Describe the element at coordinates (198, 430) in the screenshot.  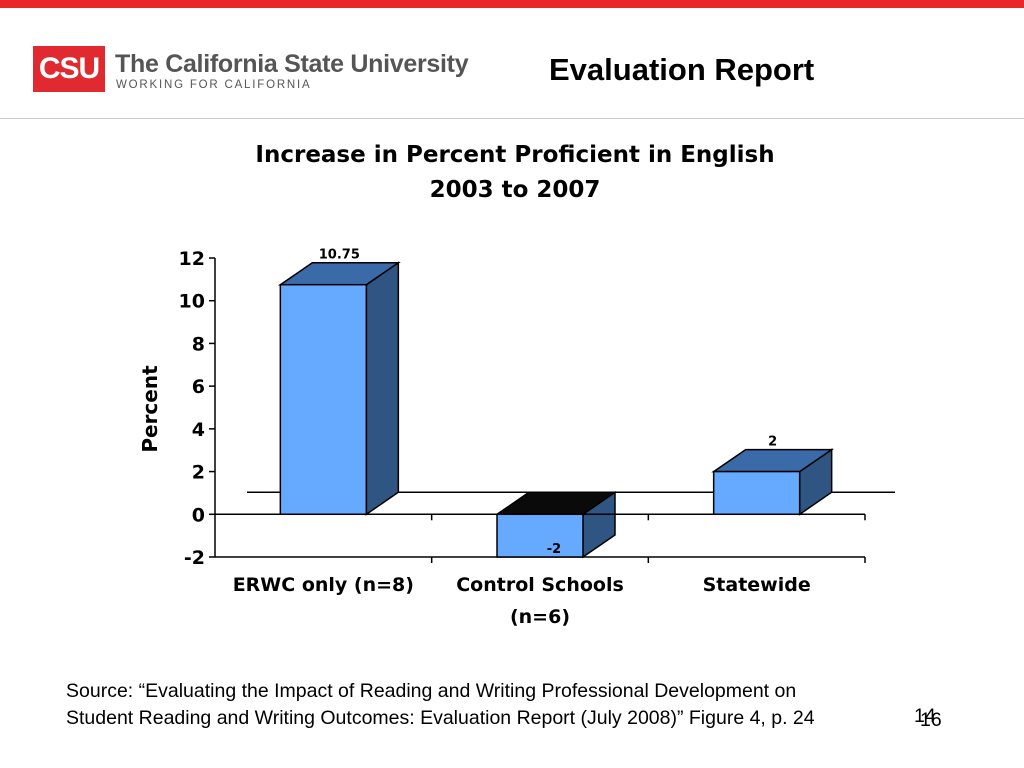
I see `y-tick-label: 4` at that location.